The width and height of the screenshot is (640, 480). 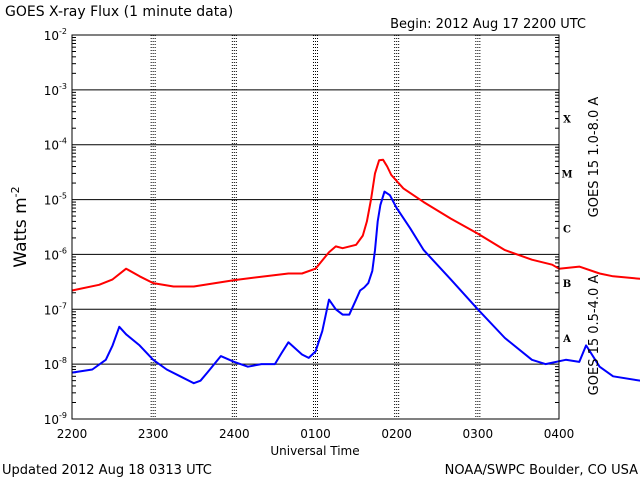 What do you see at coordinates (566, 174) in the screenshot?
I see `flare-class-m: M` at bounding box center [566, 174].